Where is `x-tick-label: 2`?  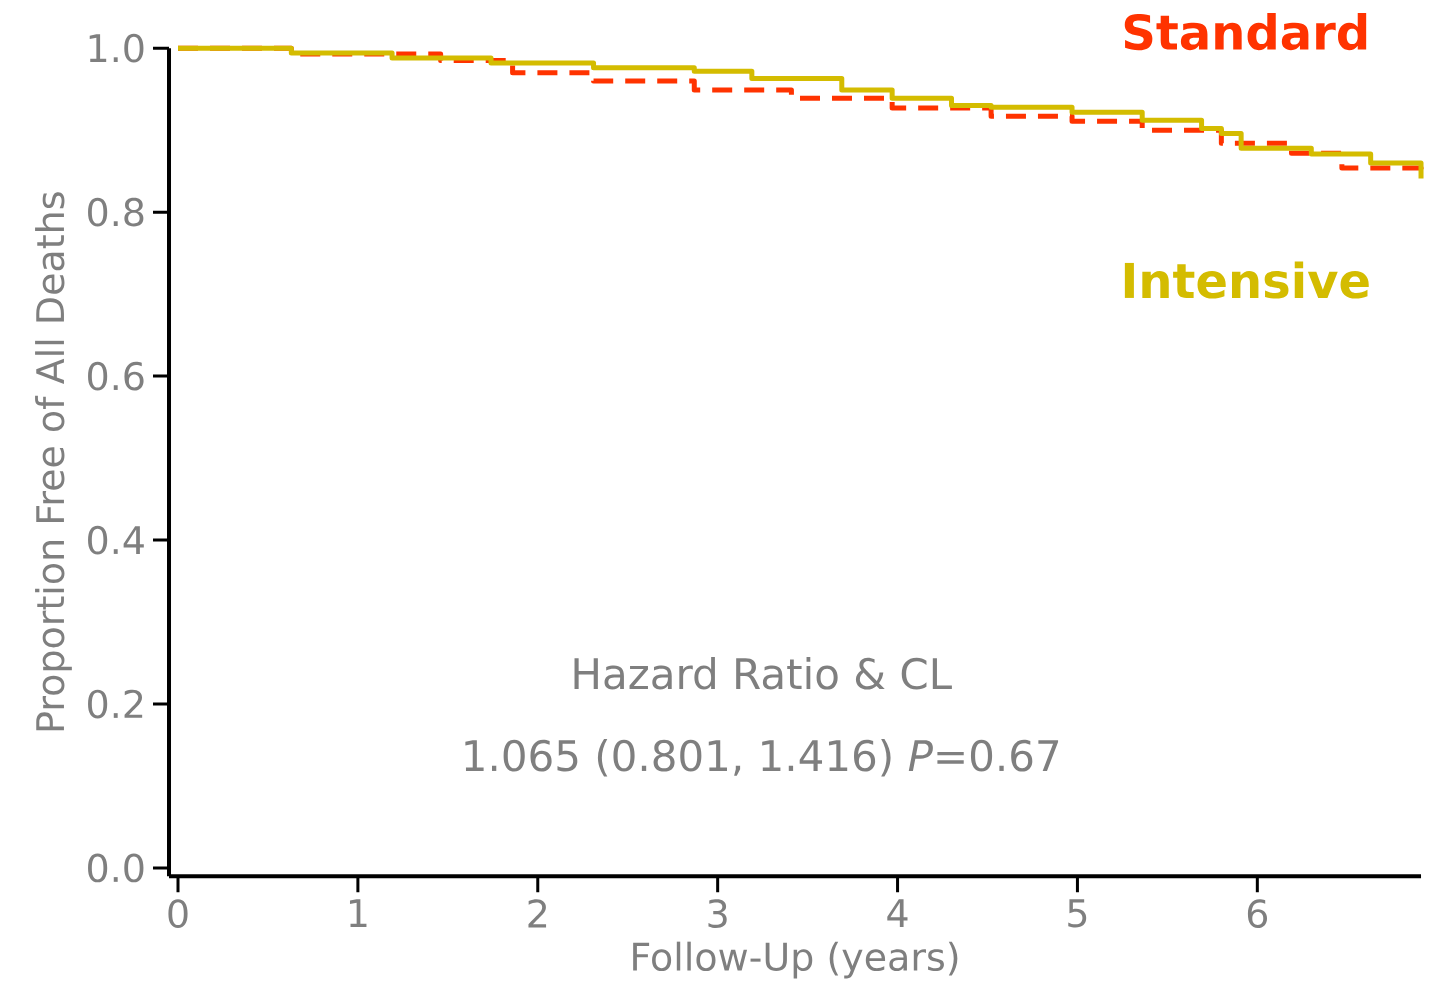 x-tick-label: 2 is located at coordinates (537, 913).